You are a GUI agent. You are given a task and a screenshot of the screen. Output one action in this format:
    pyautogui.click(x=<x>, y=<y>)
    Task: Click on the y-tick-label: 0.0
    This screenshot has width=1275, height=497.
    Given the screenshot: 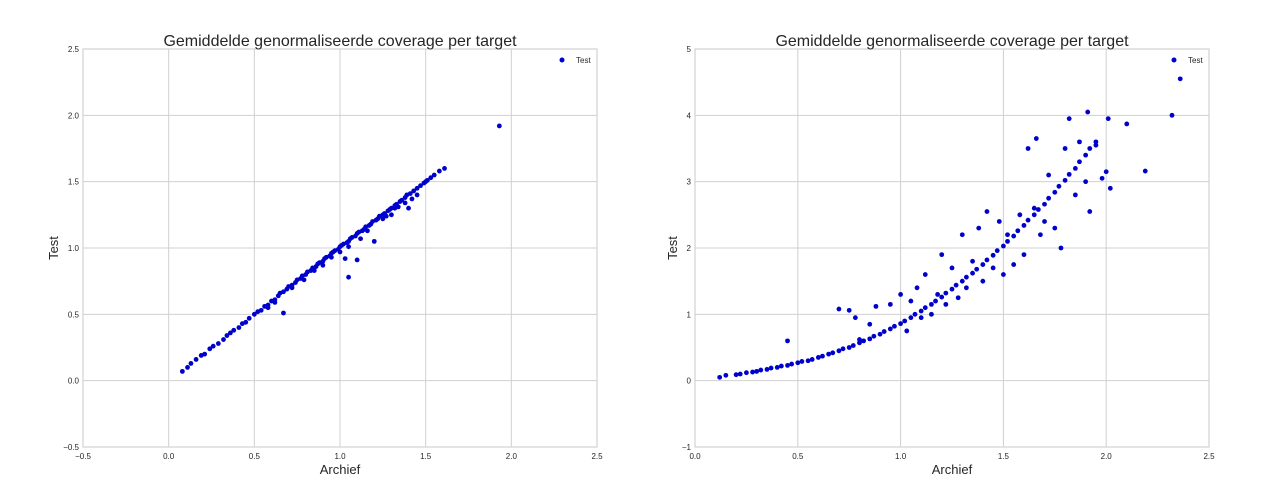 What is the action you would take?
    pyautogui.click(x=74, y=381)
    